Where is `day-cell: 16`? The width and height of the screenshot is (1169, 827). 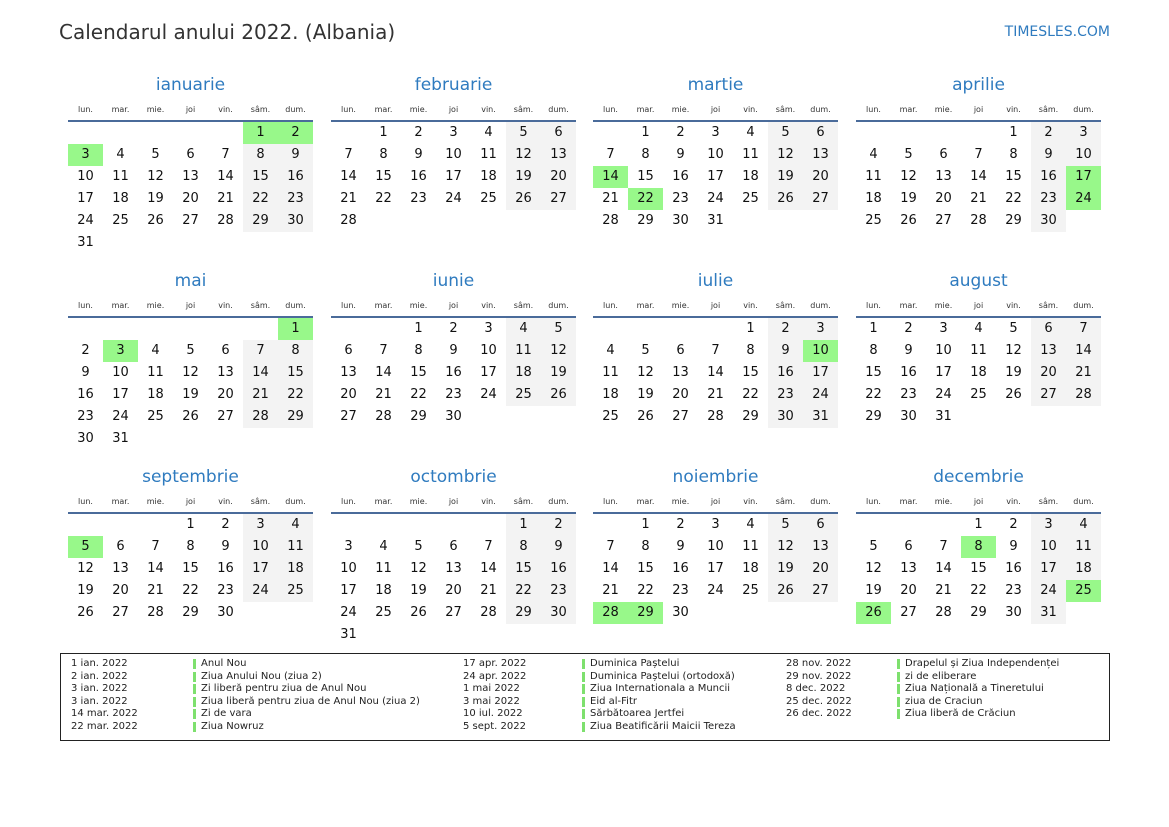 day-cell: 16 is located at coordinates (1013, 568).